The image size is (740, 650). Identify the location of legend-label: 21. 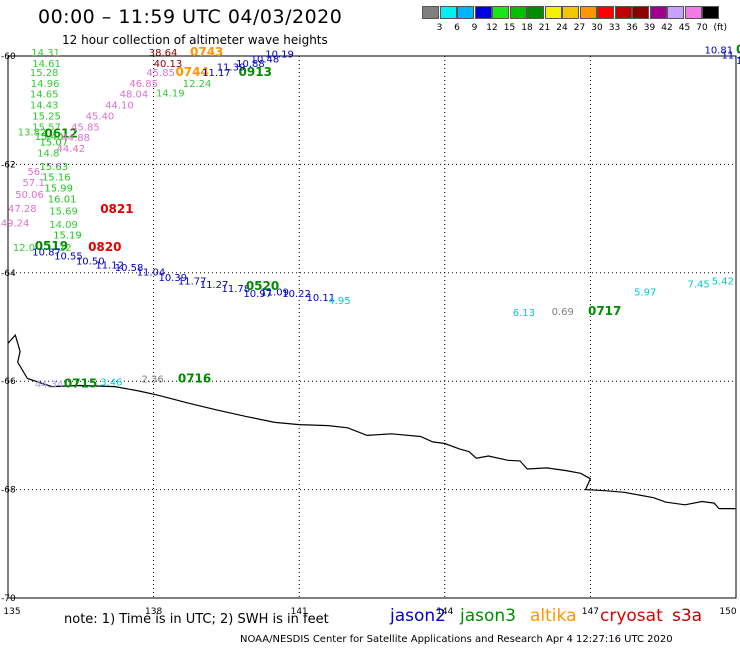
(544, 28).